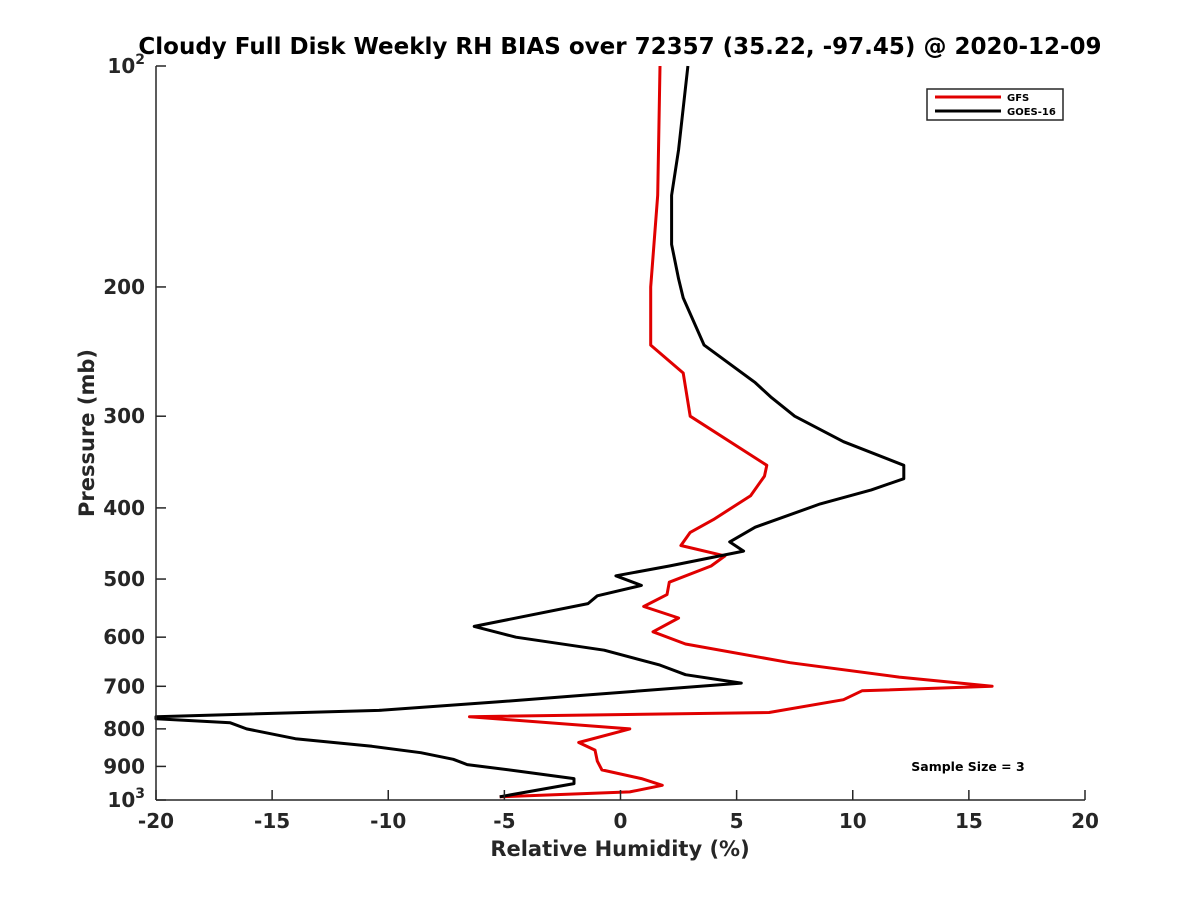  I want to click on legend-box, so click(995, 104).